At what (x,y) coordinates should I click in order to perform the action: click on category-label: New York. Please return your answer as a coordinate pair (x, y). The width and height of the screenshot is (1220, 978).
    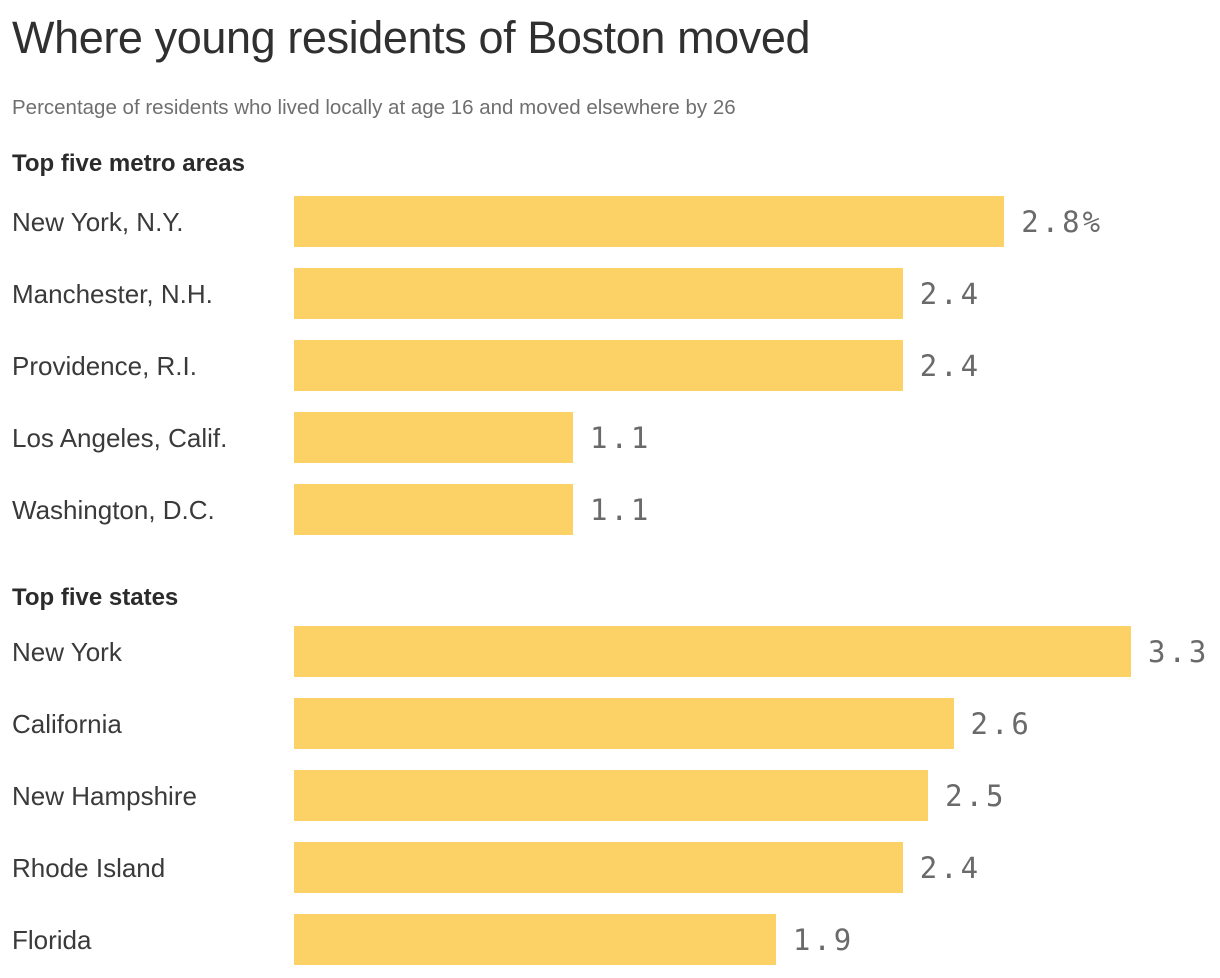
    Looking at the image, I should click on (67, 651).